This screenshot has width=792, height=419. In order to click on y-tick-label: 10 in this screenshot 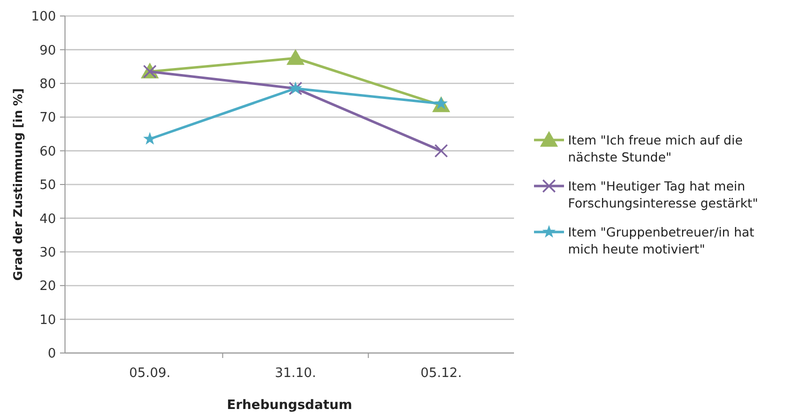, I will do `click(47, 320)`.